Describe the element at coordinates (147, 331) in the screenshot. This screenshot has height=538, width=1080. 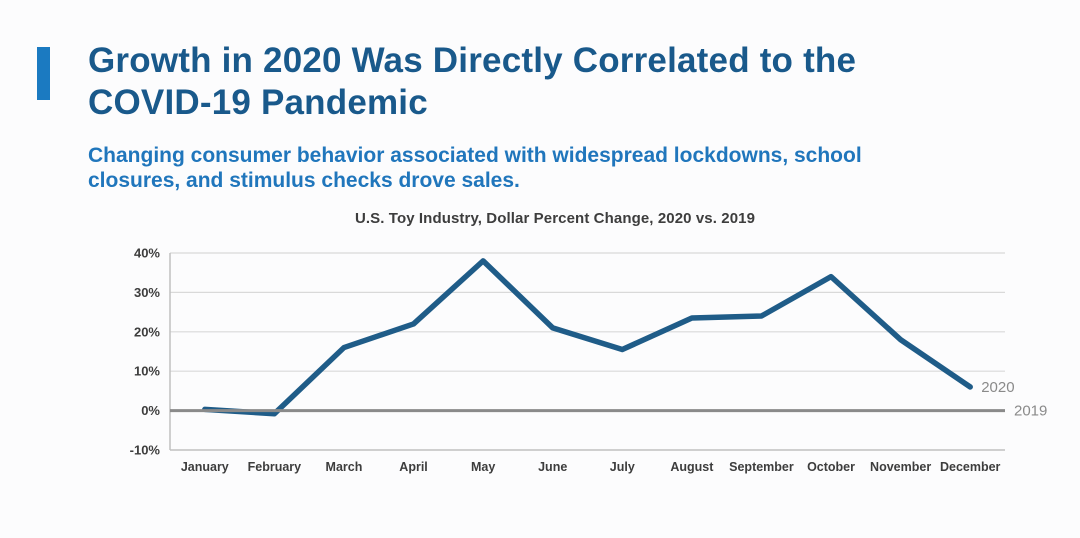
I see `y-tick-label: 20%` at that location.